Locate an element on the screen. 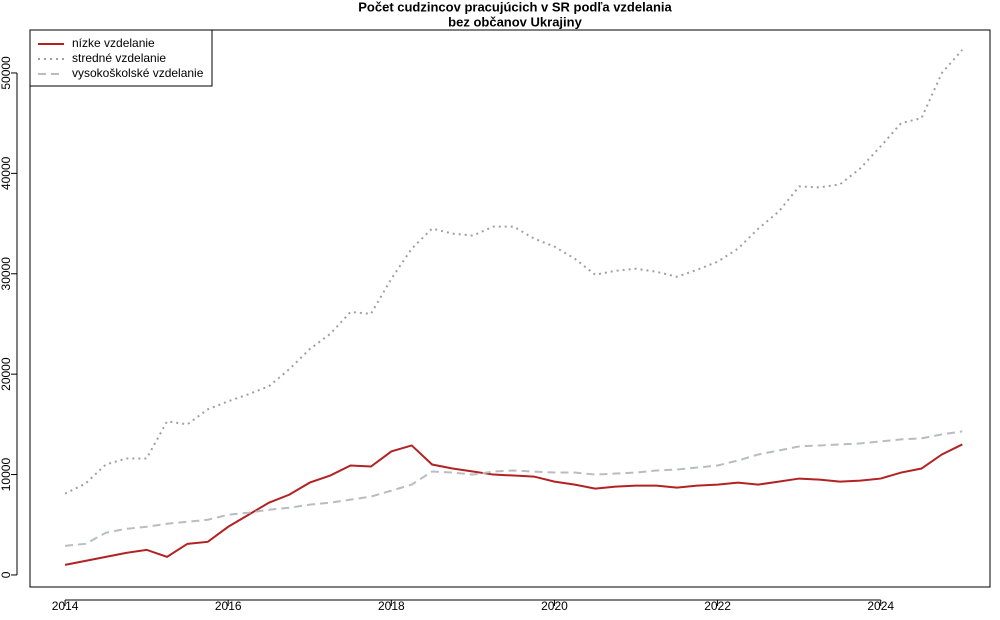 The image size is (1000, 620). legend-label: stredné vzdelanie is located at coordinates (119, 58).